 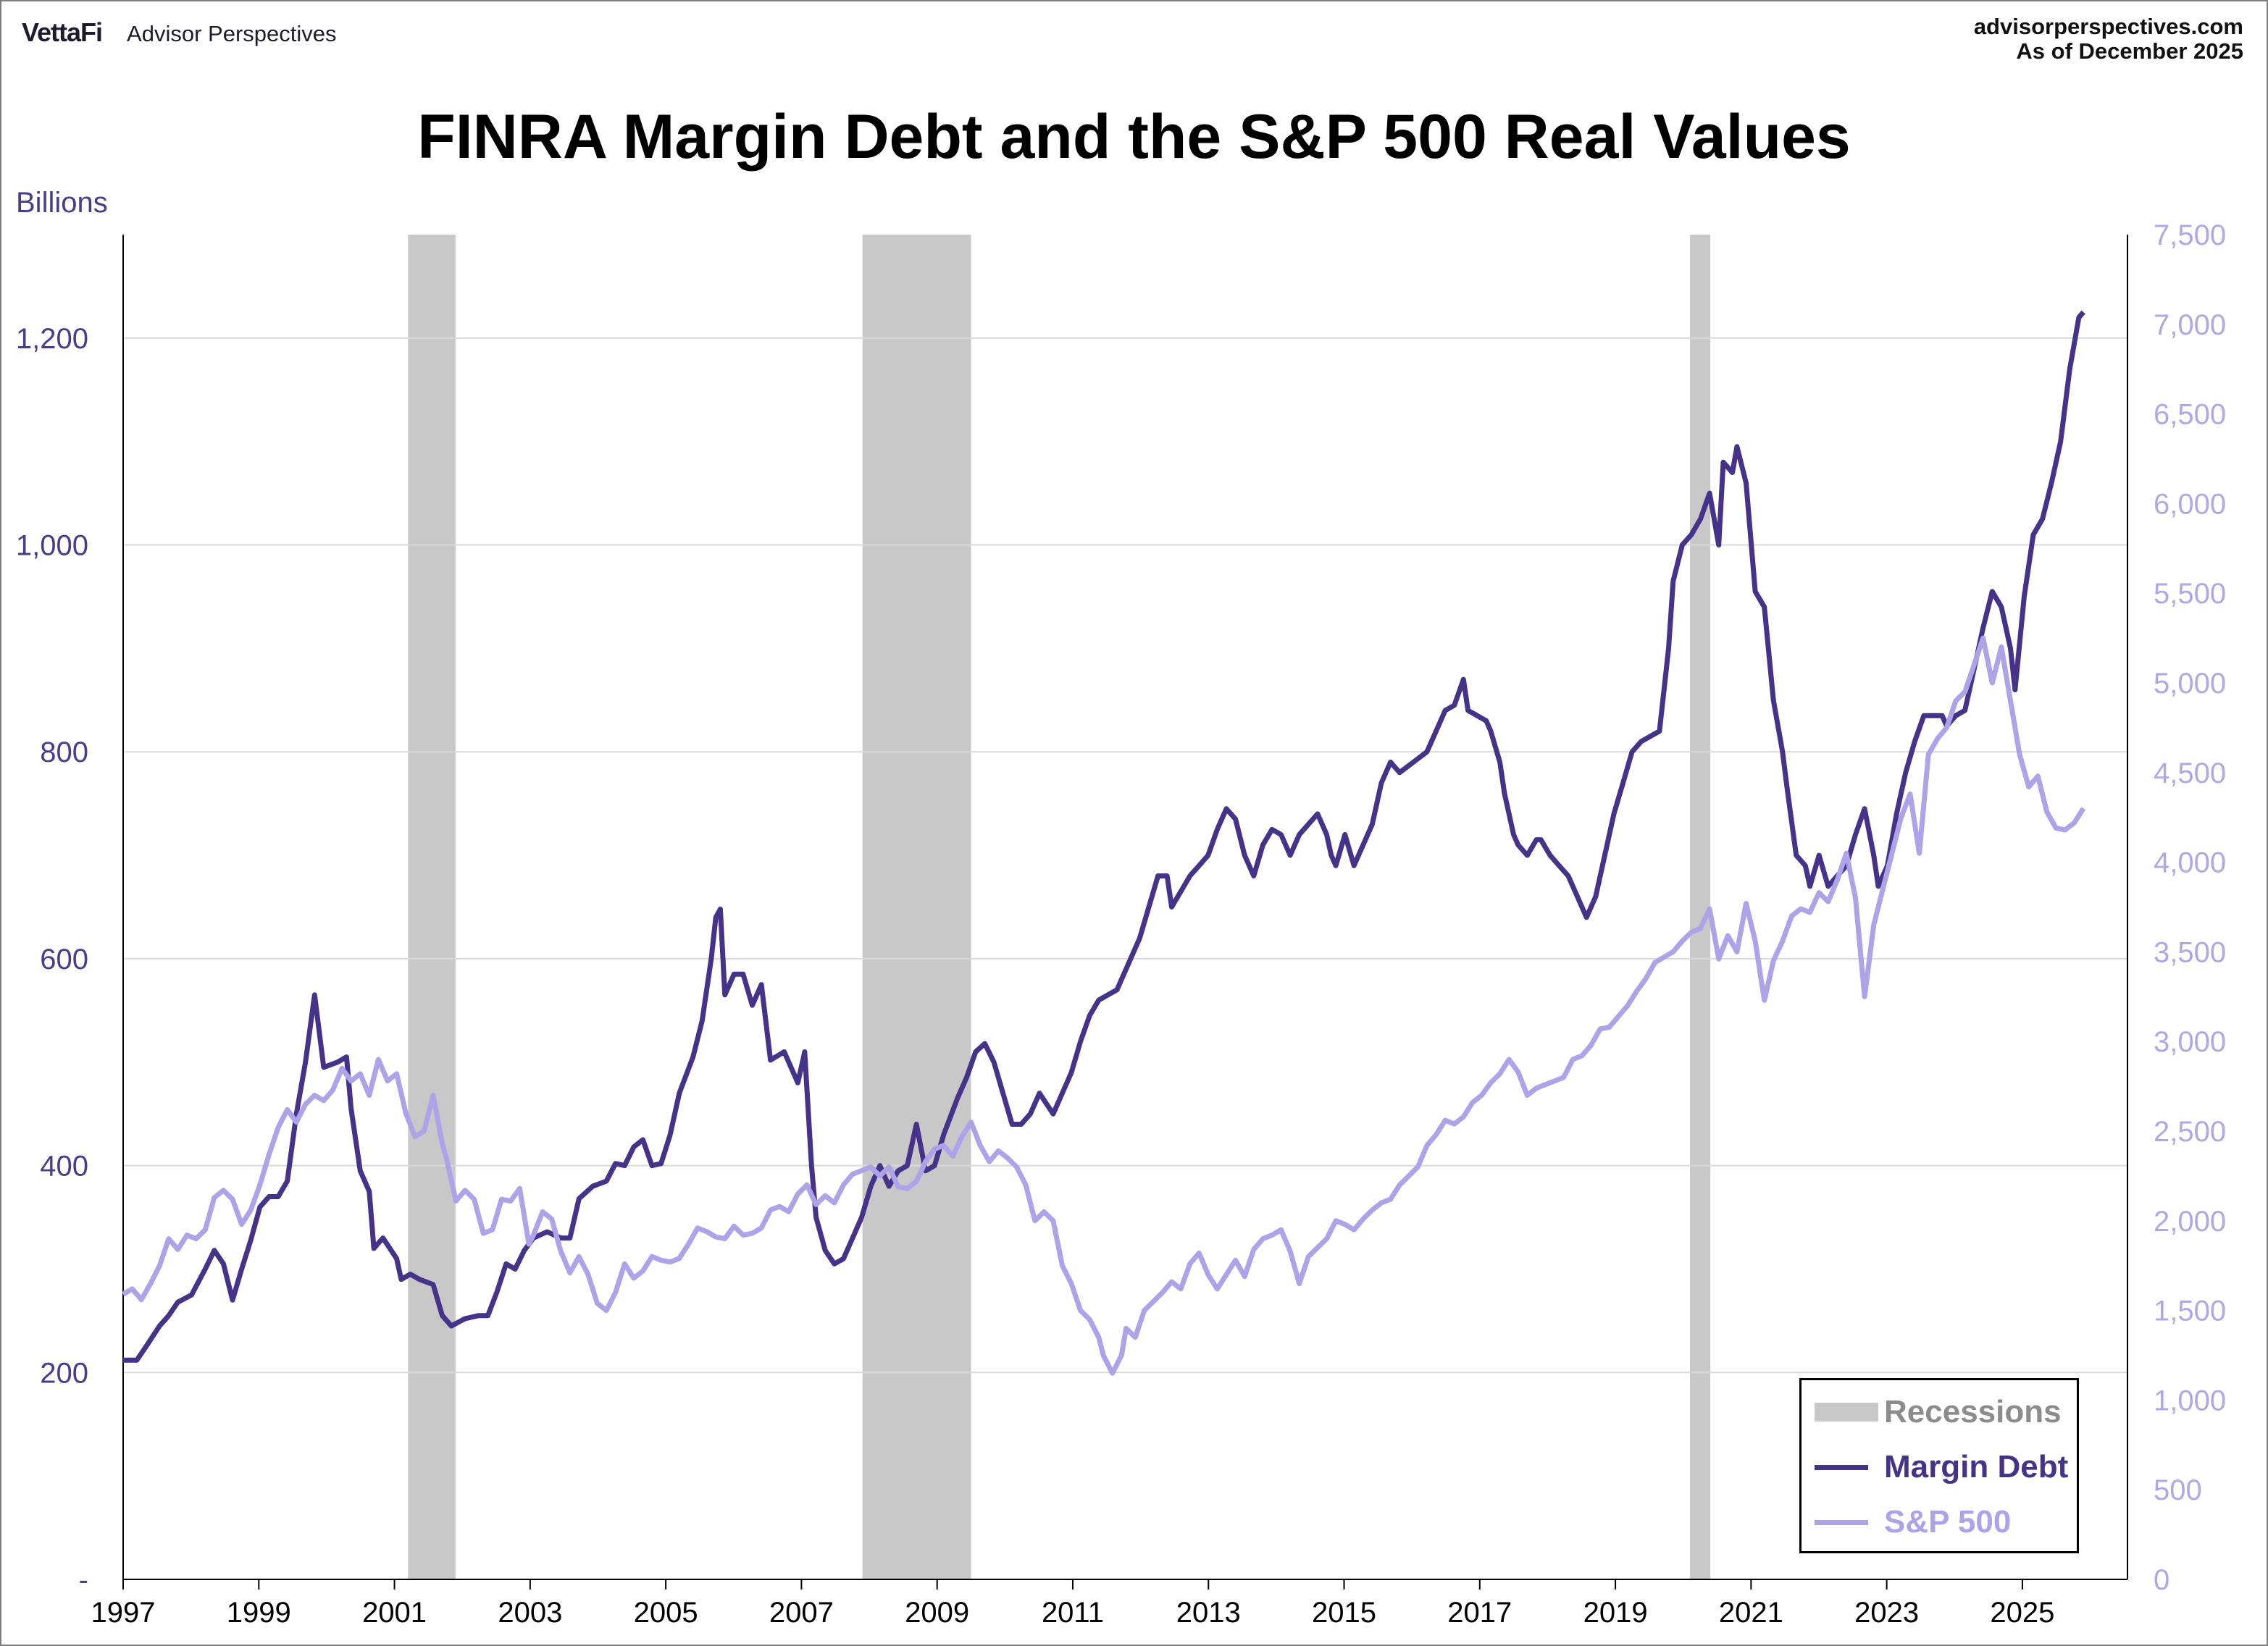 What do you see at coordinates (52, 339) in the screenshot?
I see `left-tick-label: 1,200` at bounding box center [52, 339].